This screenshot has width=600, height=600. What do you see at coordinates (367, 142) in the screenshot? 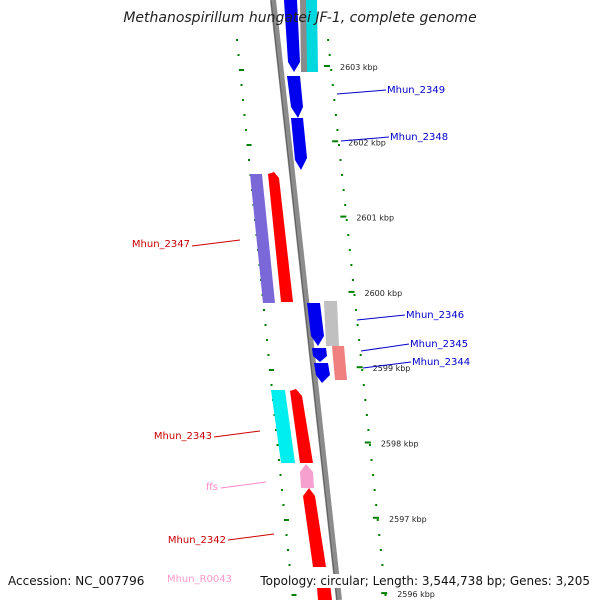
I see `ruler-tick-label: 2602 kbp` at bounding box center [367, 142].